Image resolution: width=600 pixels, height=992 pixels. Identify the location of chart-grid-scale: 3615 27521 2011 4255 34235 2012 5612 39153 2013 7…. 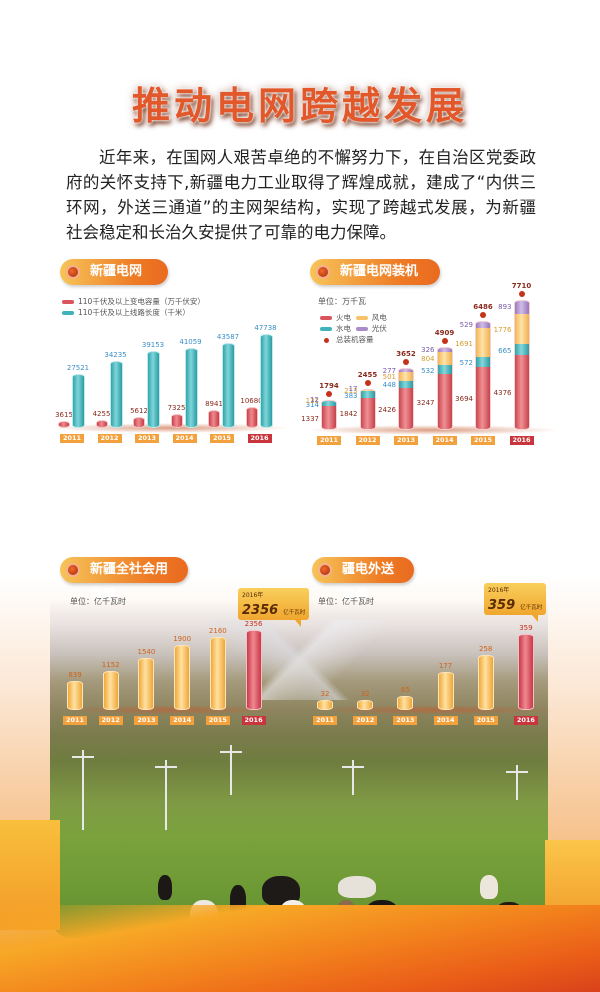
(170, 381).